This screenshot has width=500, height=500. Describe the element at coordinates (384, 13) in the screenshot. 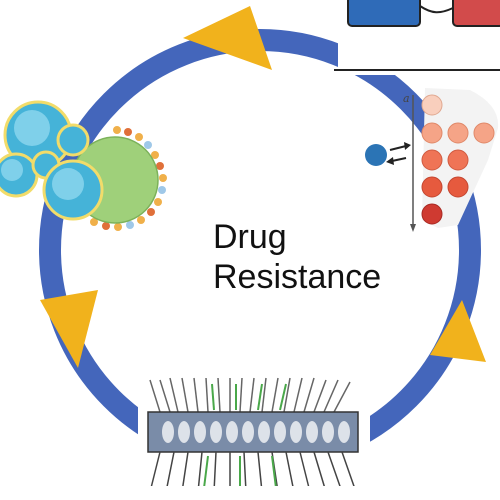

I see `blue-block` at that location.